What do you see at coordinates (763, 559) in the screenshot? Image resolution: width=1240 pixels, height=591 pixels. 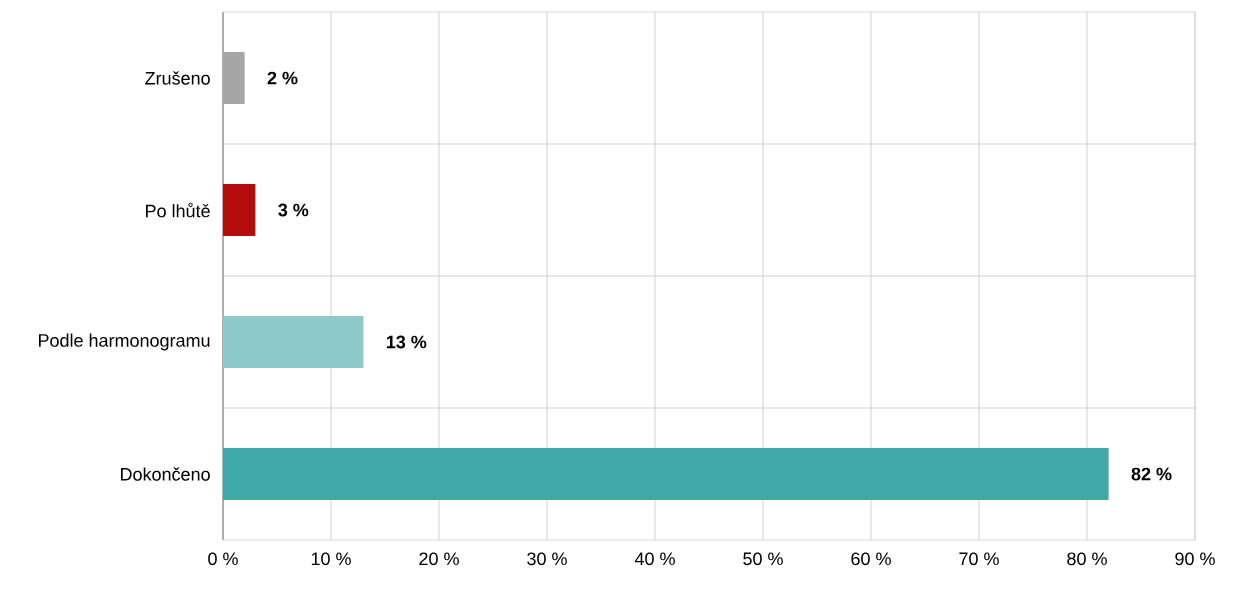 I see `x-tick-label: 50 %` at bounding box center [763, 559].